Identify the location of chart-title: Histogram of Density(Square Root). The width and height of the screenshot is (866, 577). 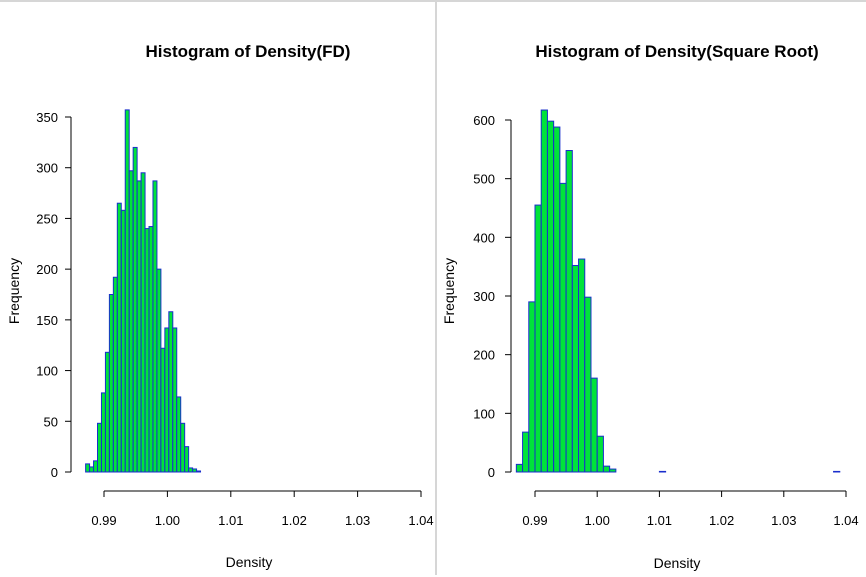
(676, 51).